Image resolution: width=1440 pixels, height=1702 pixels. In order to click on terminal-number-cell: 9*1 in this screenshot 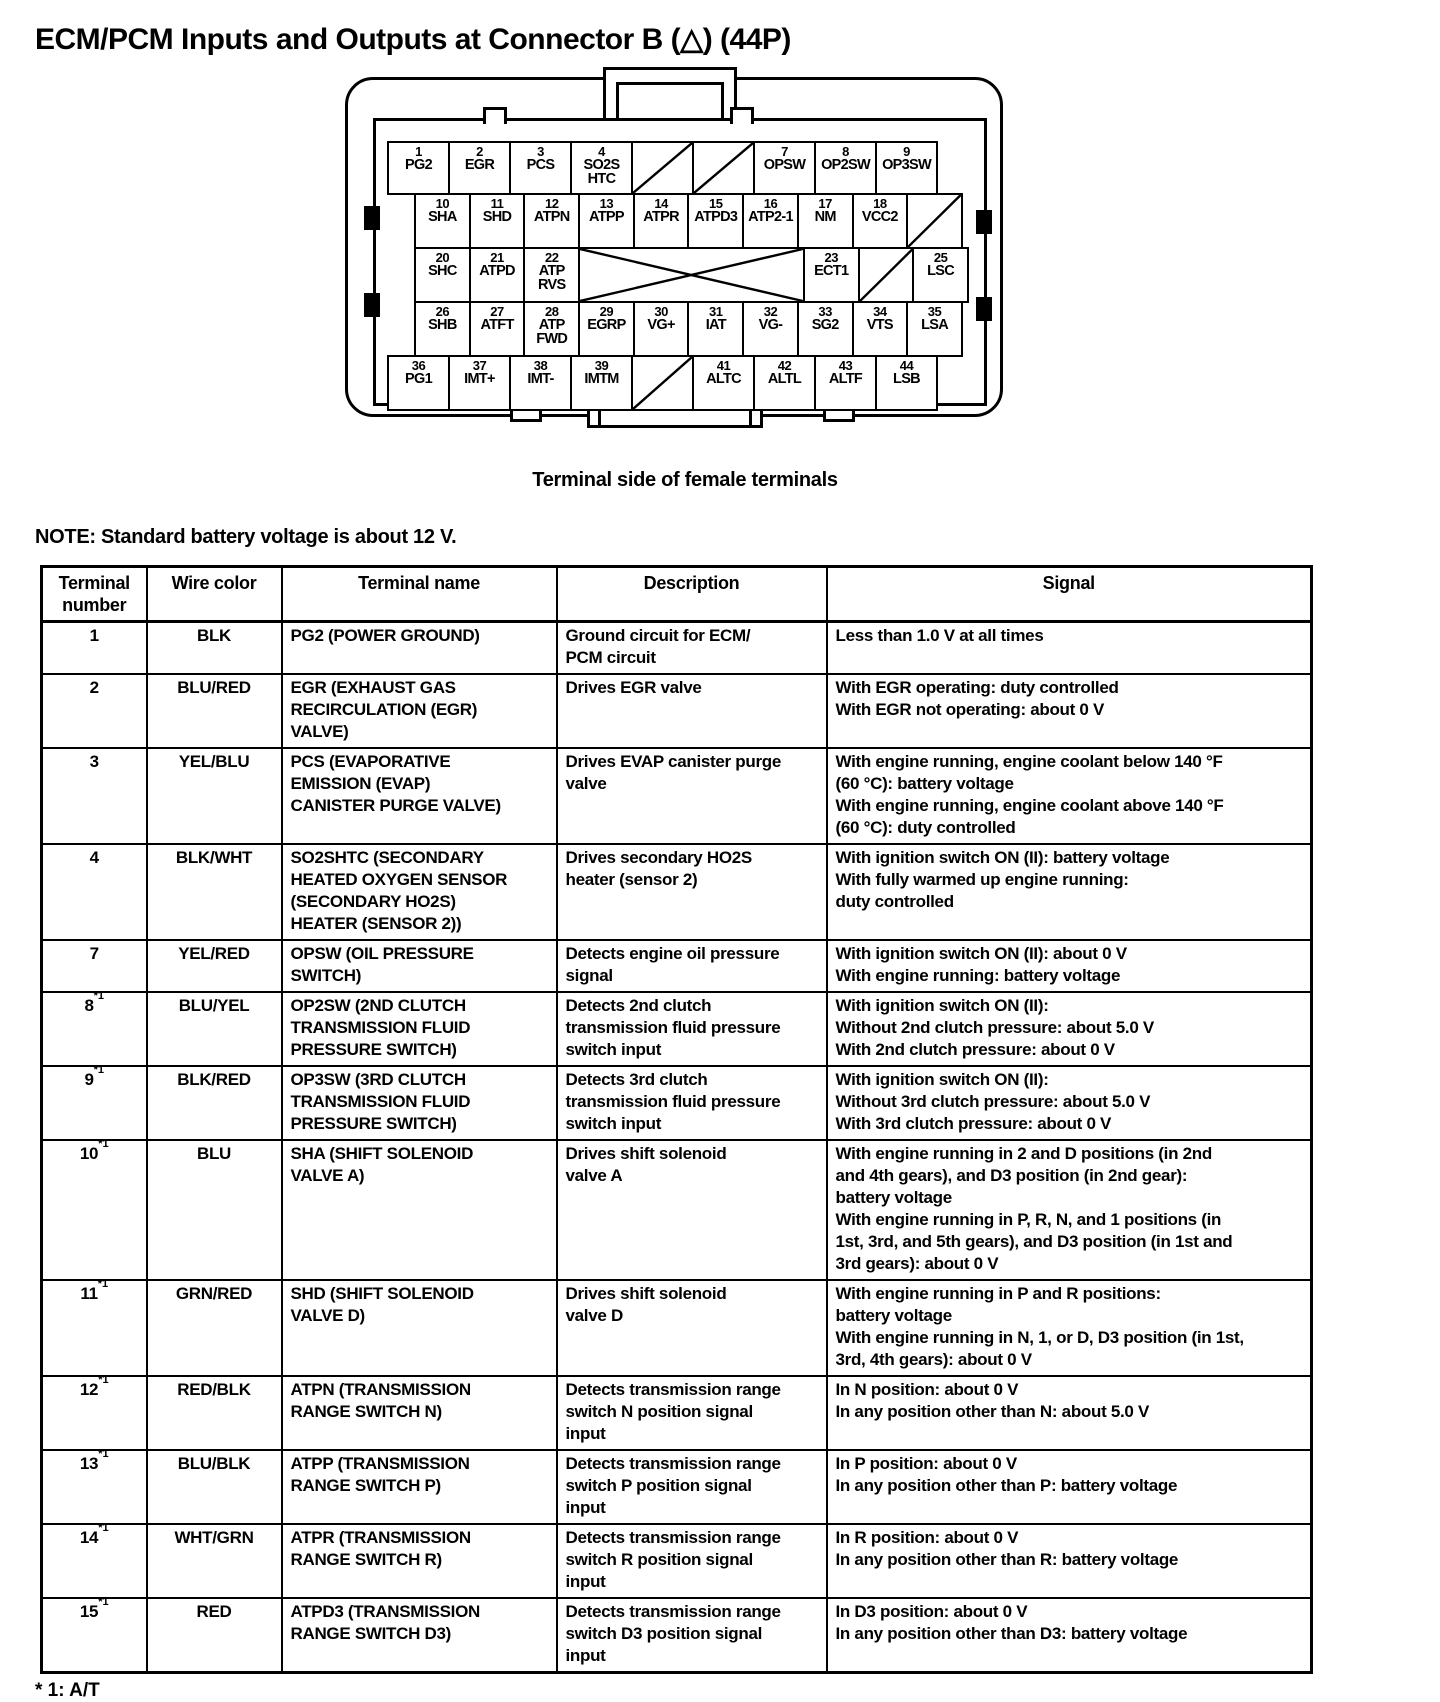, I will do `click(94, 1103)`.